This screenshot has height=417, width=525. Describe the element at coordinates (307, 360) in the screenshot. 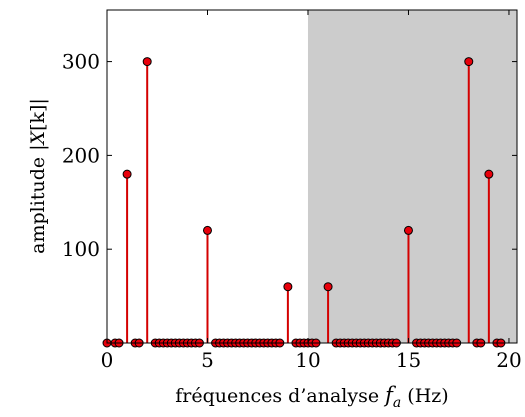

I see `x-tick-label: 10` at that location.